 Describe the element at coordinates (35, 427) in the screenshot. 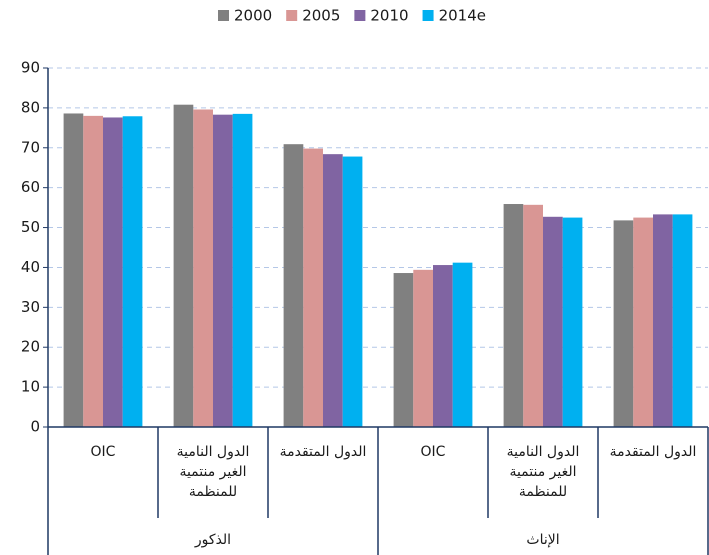

I see `y-tick-label: 0` at that location.